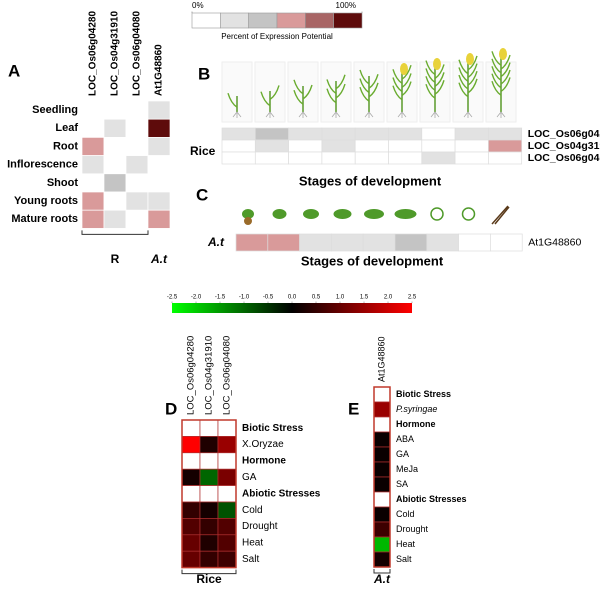 The width and height of the screenshot is (600, 594). What do you see at coordinates (216, 242) in the screenshot?
I see `row-group-label: A.t` at bounding box center [216, 242].